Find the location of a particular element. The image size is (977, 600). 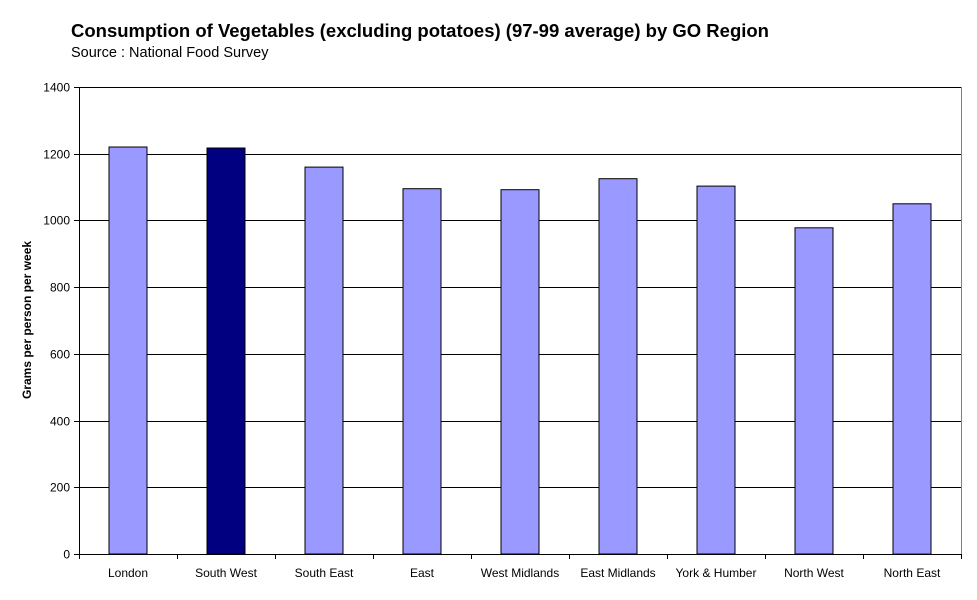

y-tick-label: 1400 is located at coordinates (56, 88).